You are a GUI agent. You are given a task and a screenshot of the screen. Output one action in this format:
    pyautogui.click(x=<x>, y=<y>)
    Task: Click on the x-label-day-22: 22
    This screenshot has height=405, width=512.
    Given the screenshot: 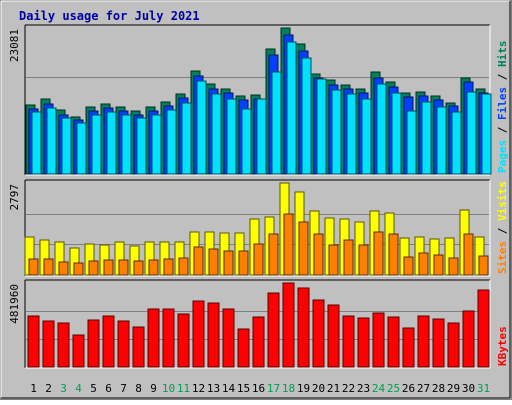 What is the action you would take?
    pyautogui.click(x=348, y=388)
    